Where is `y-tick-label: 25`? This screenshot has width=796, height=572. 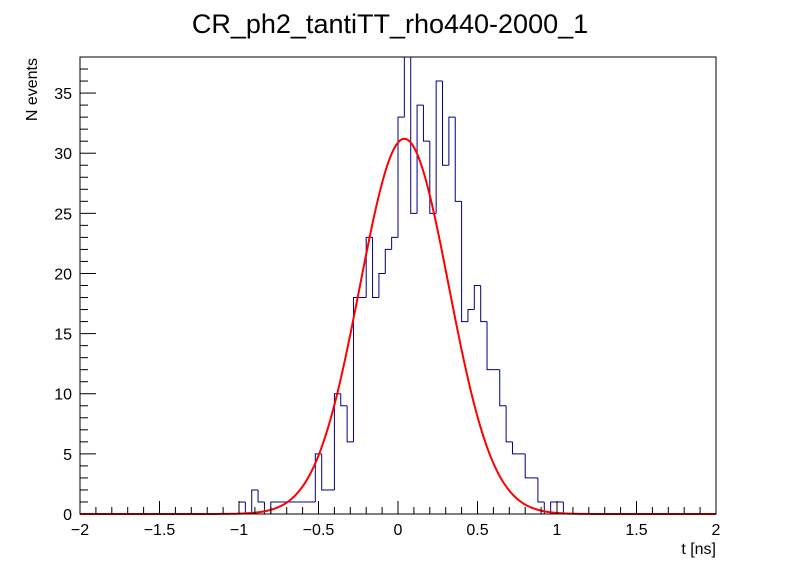
y-tick-label: 25 is located at coordinates (63, 214).